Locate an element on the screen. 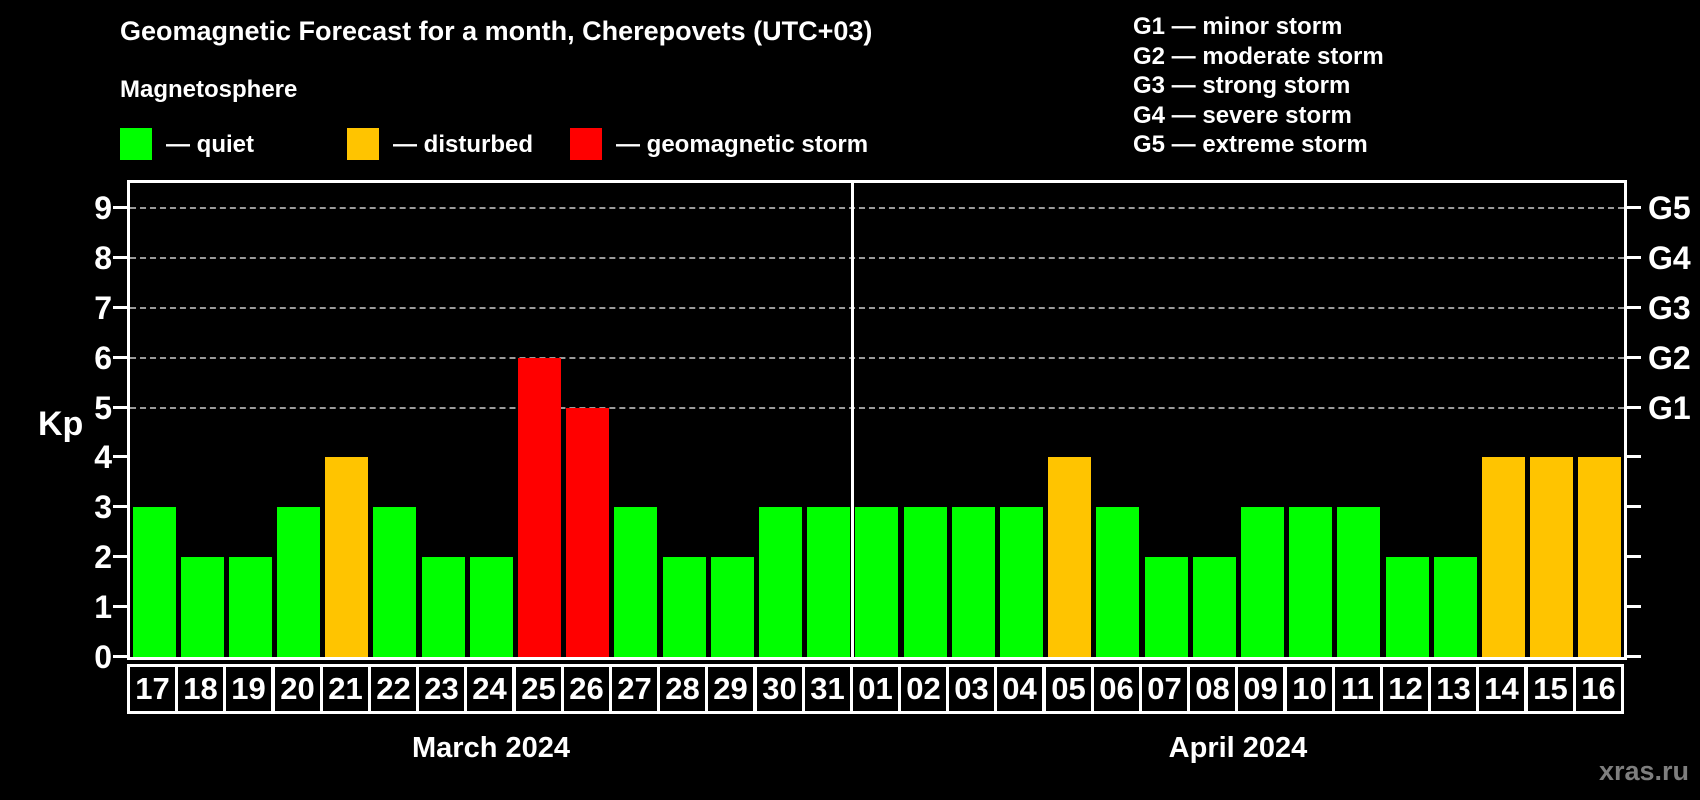  day-label: 09 is located at coordinates (1260, 689).